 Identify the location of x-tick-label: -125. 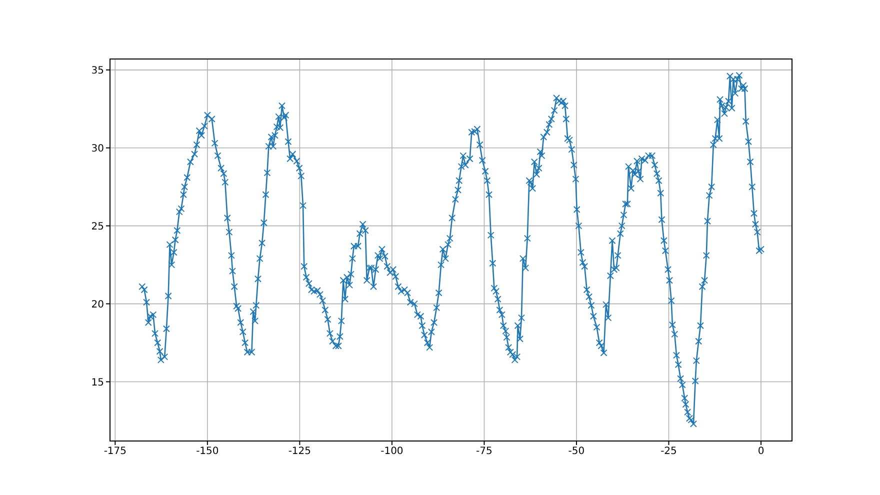
(300, 452).